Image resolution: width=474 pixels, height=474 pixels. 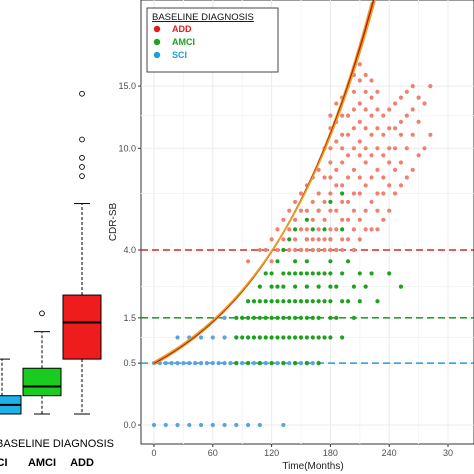 I want to click on x-tick-label: 0, so click(x=153, y=453).